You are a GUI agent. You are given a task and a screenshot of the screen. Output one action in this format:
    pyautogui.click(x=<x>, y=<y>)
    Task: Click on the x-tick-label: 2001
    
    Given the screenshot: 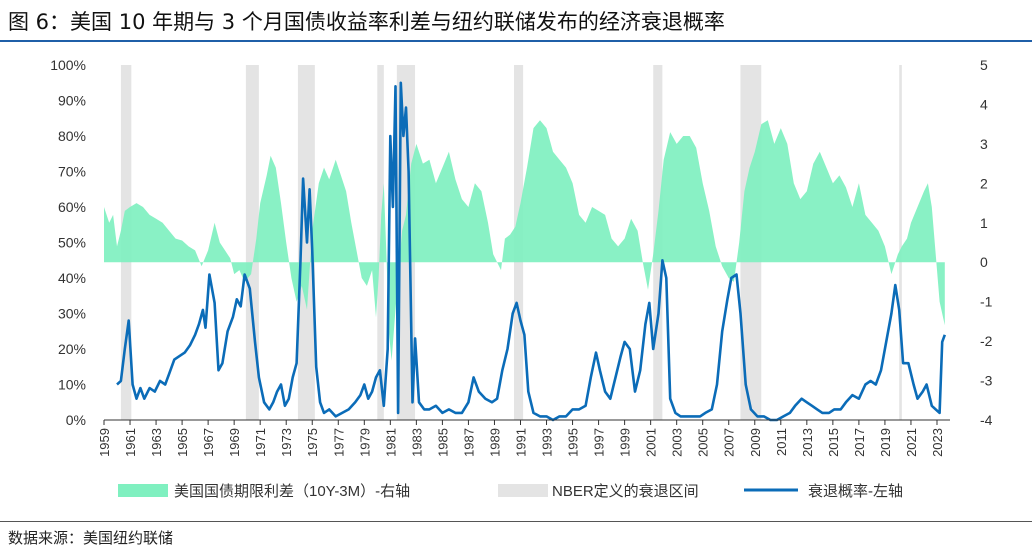 What is the action you would take?
    pyautogui.click(x=651, y=442)
    